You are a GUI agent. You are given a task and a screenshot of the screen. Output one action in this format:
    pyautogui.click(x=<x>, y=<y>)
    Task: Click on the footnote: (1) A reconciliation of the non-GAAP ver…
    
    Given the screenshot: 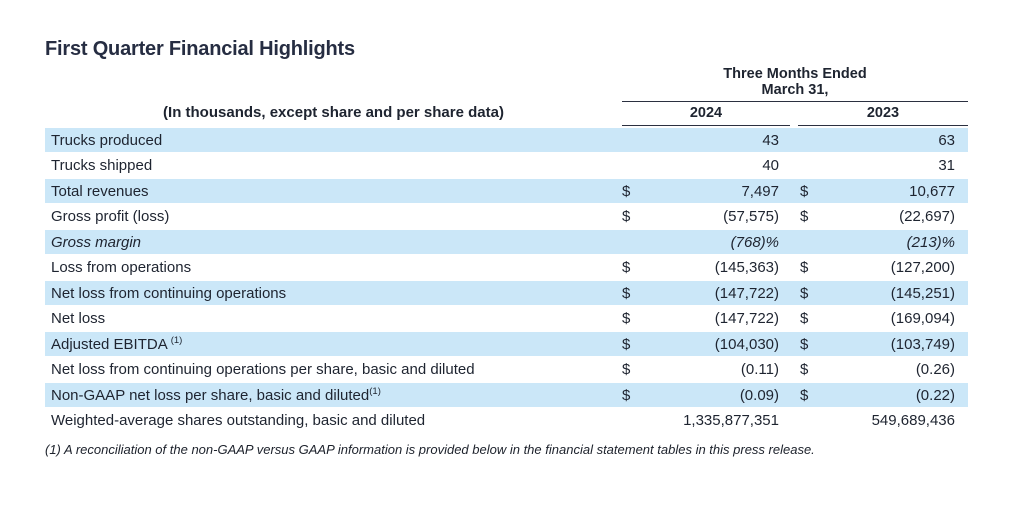 What is the action you would take?
    pyautogui.click(x=430, y=449)
    